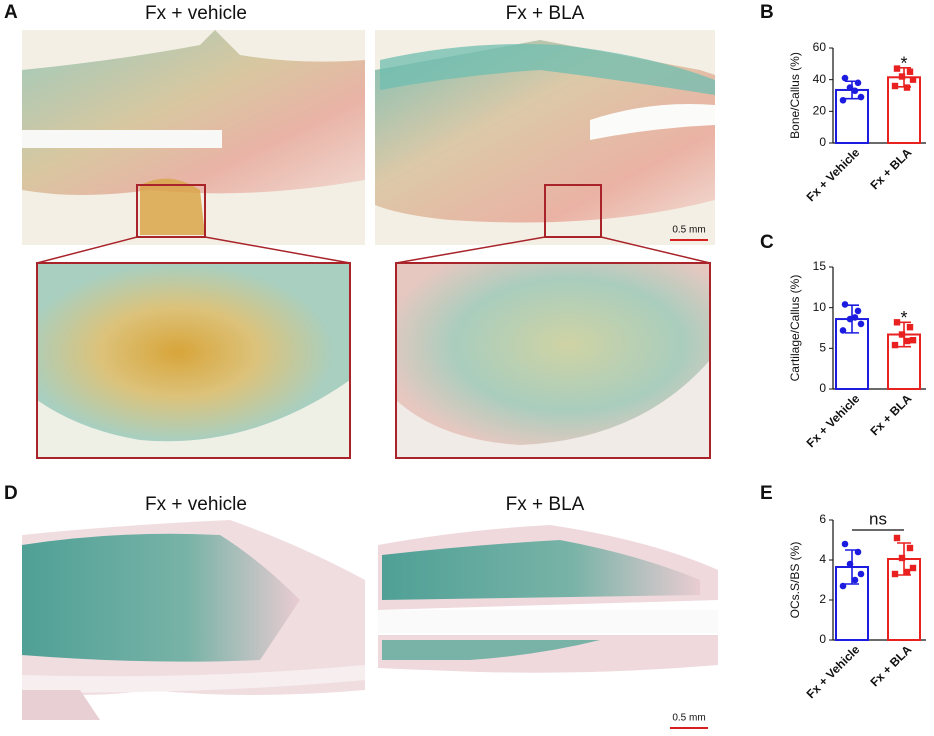  I want to click on muscle, so click(61, 705).